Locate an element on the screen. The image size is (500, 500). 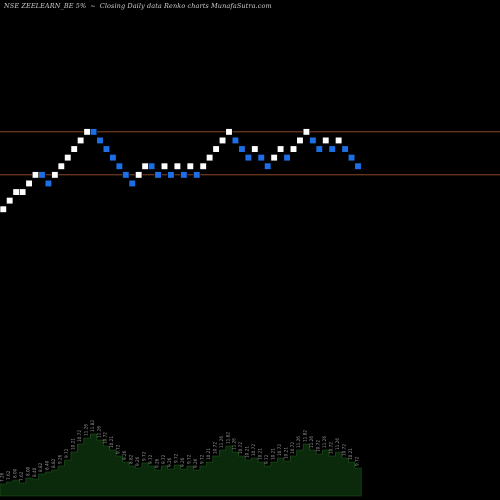
volume-label-6: 8.82 is located at coordinates (40, 467).